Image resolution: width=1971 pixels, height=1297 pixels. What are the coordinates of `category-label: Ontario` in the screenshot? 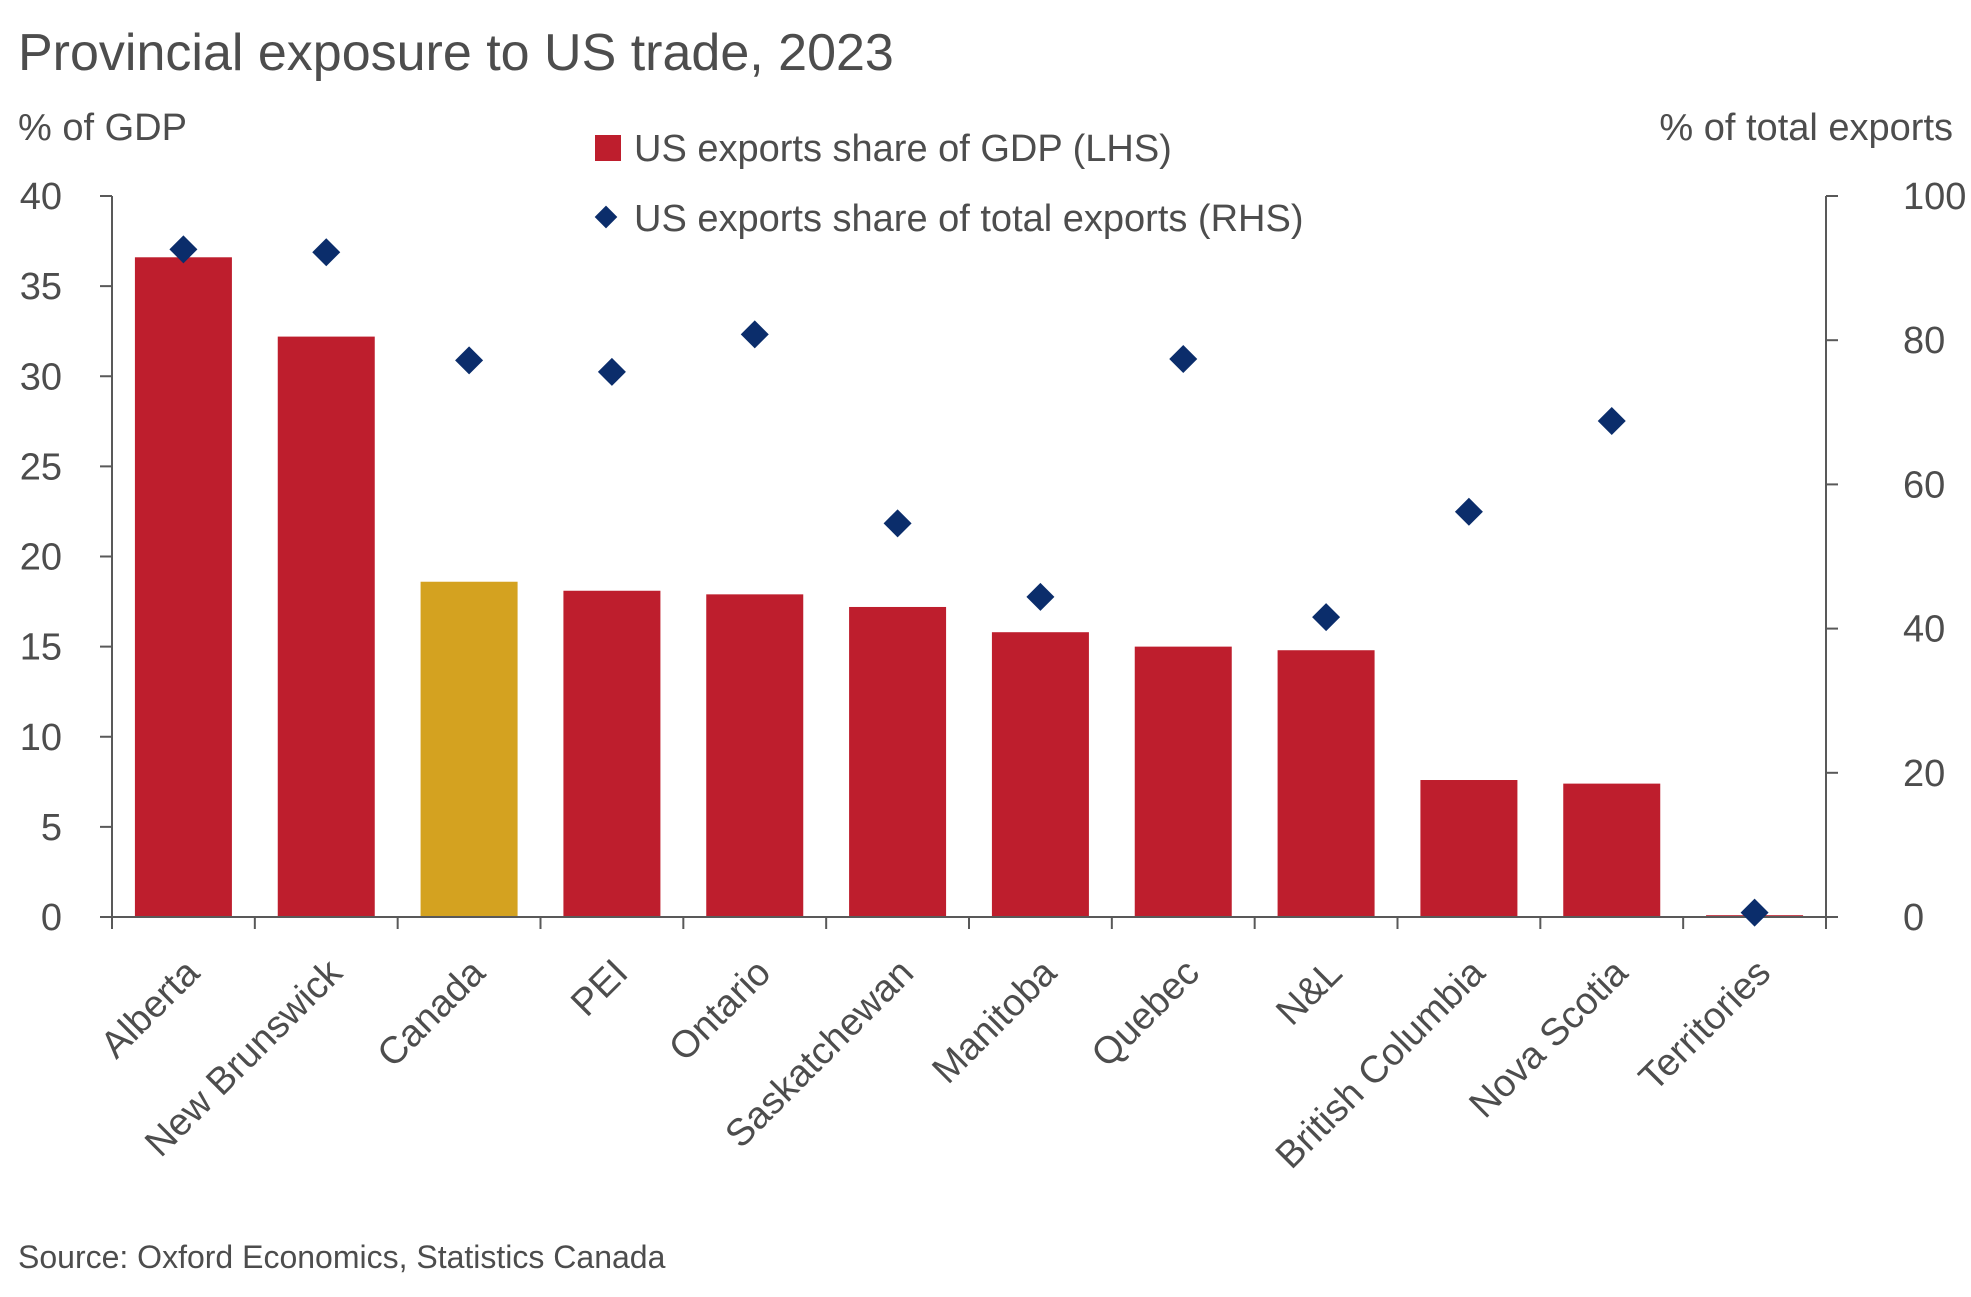 It's located at (720, 1011).